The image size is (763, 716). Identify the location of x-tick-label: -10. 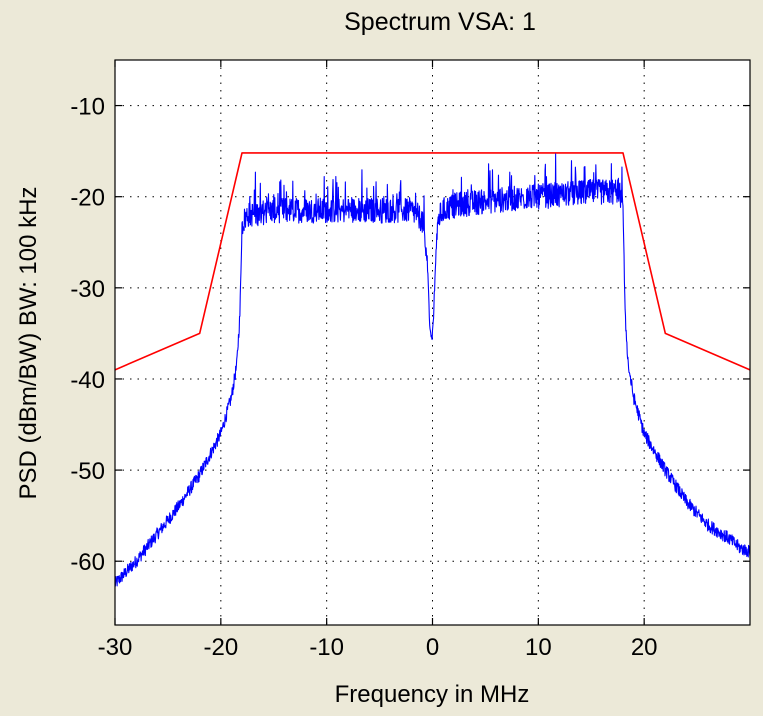
(326, 647).